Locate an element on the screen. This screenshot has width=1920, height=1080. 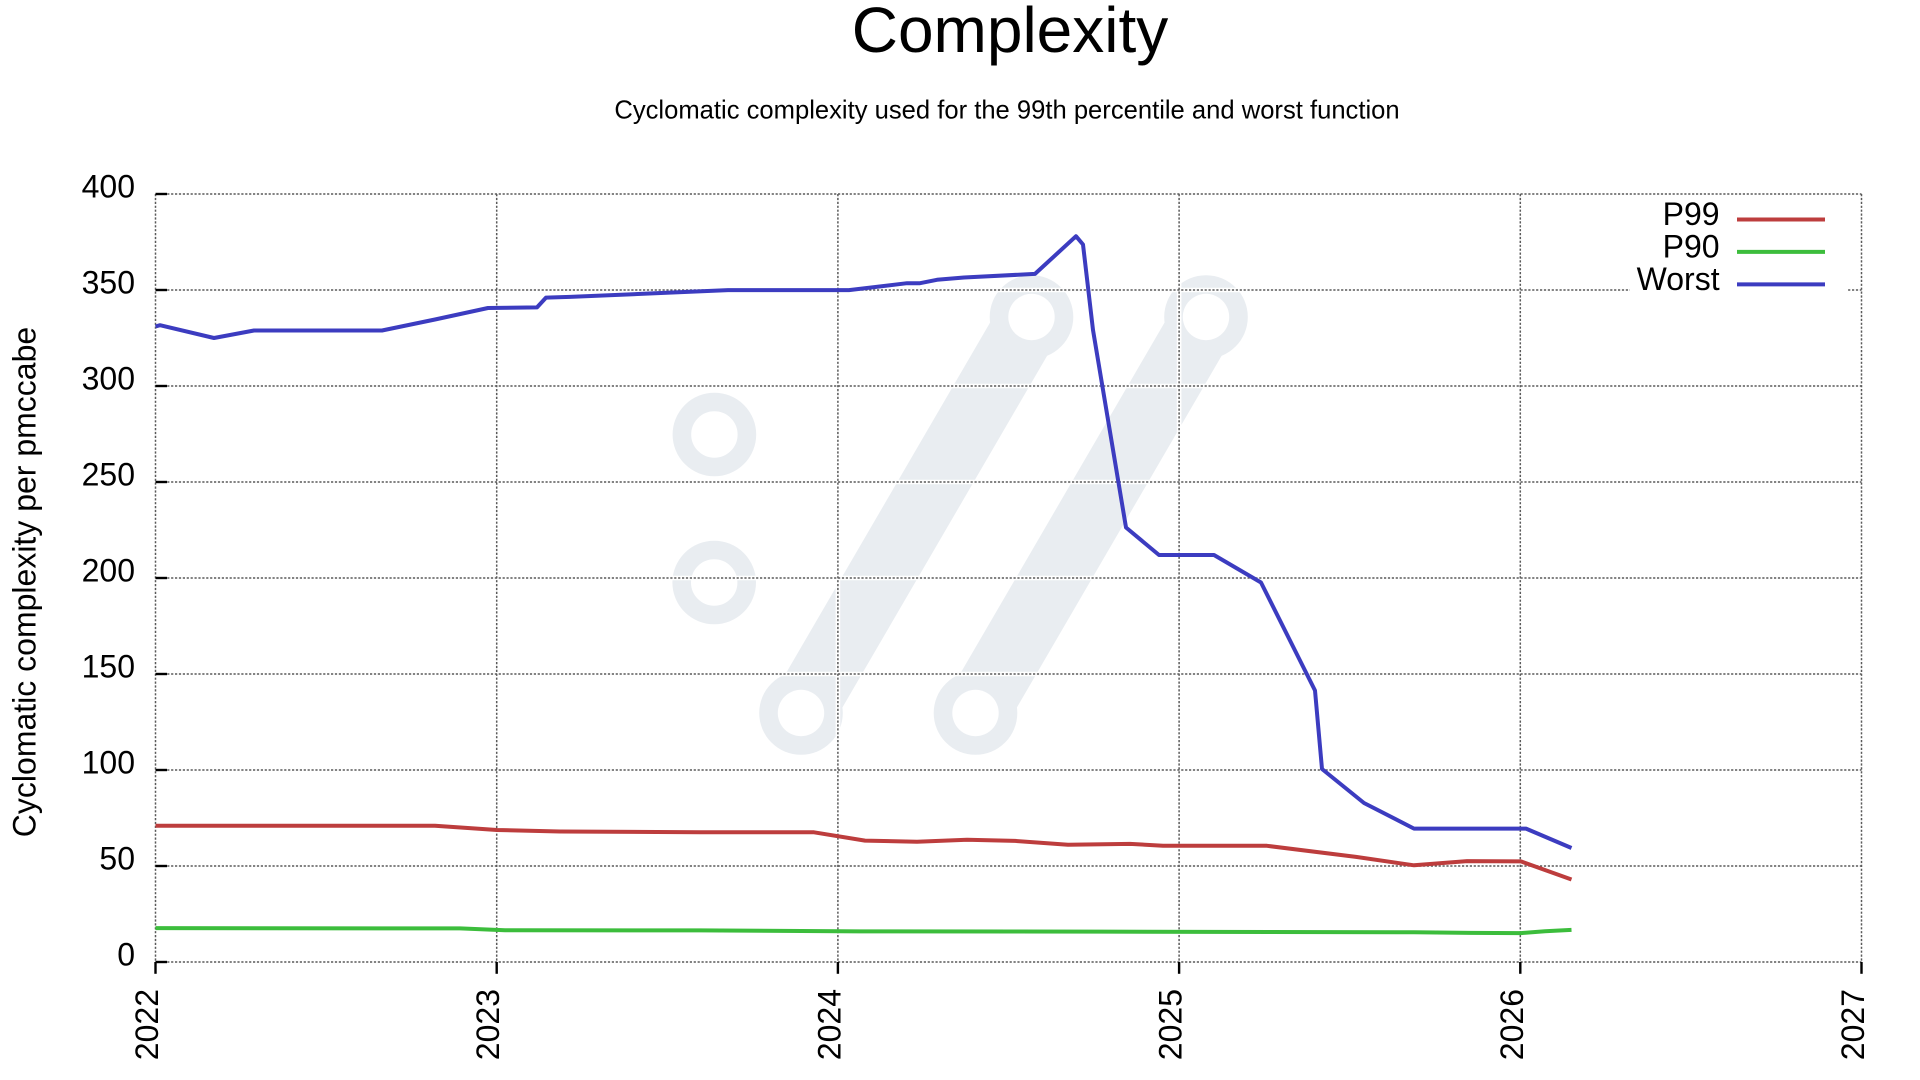
svg-text: 2023 is located at coordinates (488, 1024).